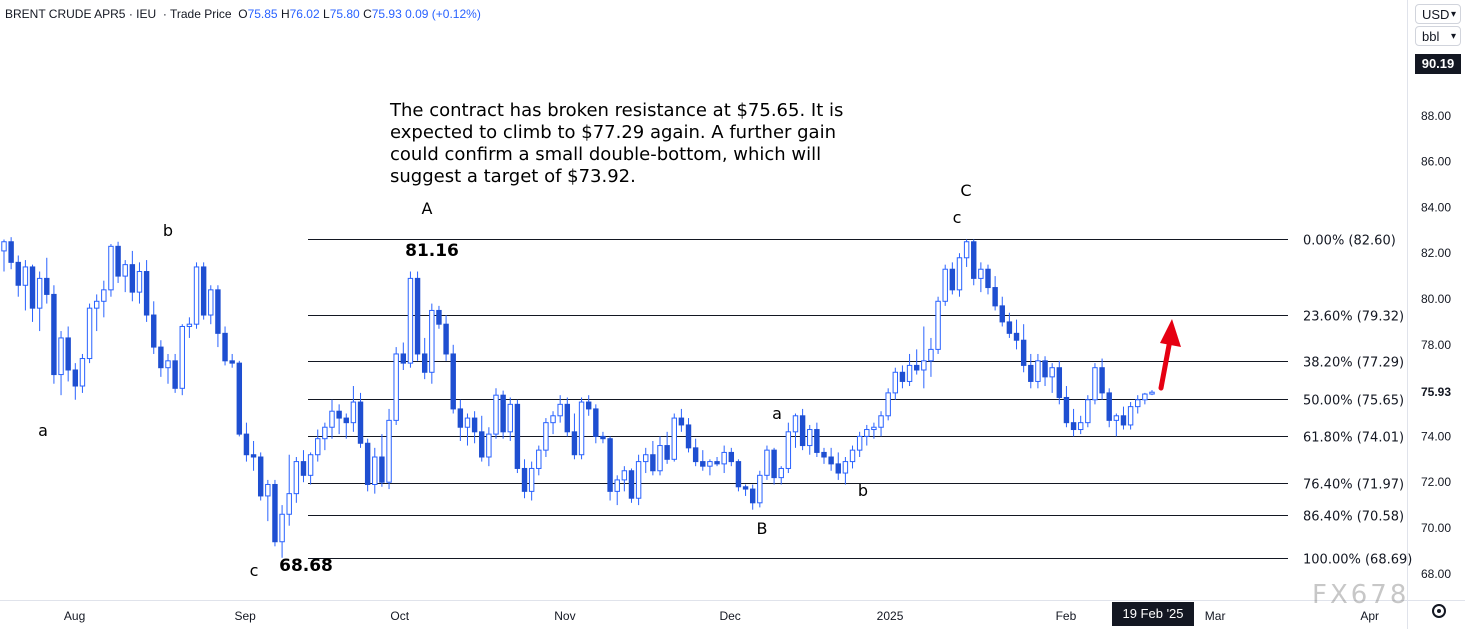  I want to click on watermark-logo: FX678, so click(1361, 595).